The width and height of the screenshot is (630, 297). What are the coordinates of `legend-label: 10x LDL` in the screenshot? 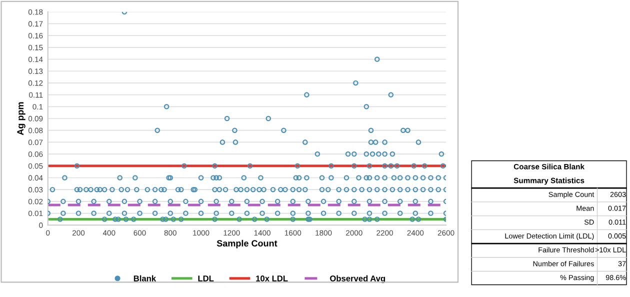 It's located at (272, 278).